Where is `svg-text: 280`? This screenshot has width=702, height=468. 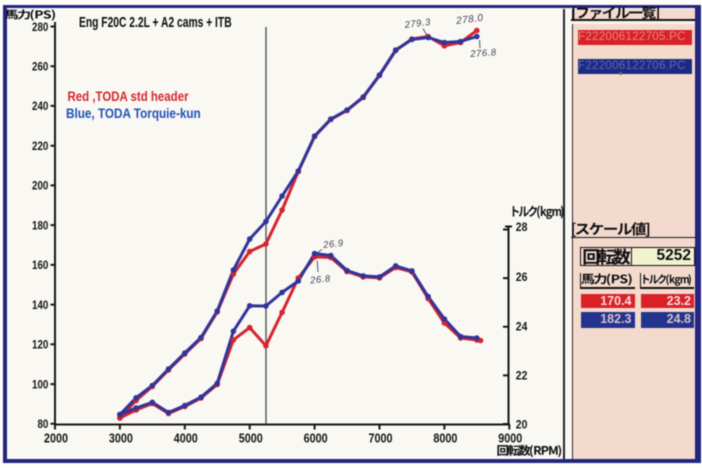
svg-text: 280 is located at coordinates (40, 27).